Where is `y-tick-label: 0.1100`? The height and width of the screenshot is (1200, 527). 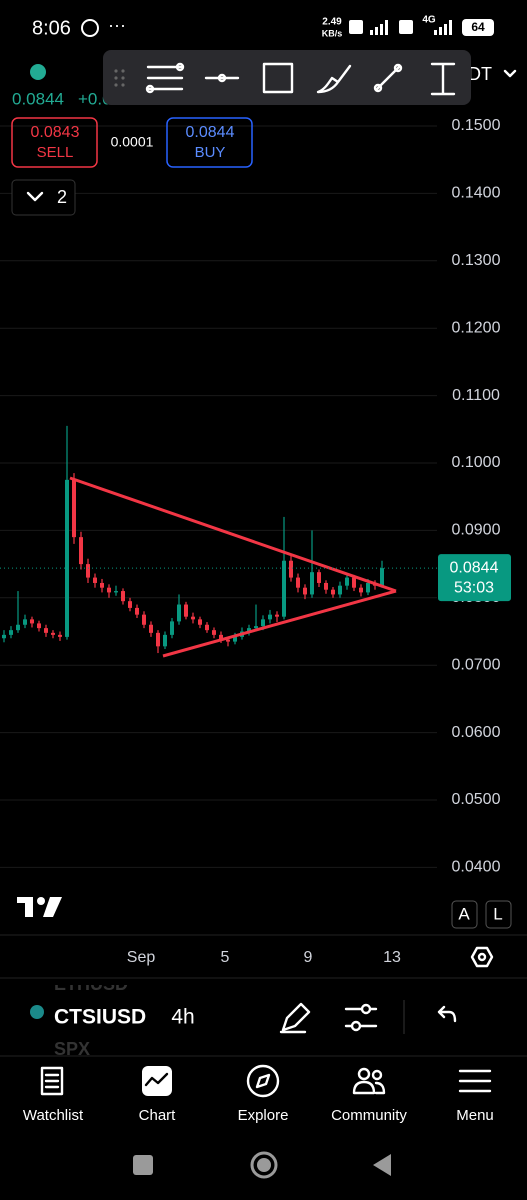 y-tick-label: 0.1100 is located at coordinates (476, 395).